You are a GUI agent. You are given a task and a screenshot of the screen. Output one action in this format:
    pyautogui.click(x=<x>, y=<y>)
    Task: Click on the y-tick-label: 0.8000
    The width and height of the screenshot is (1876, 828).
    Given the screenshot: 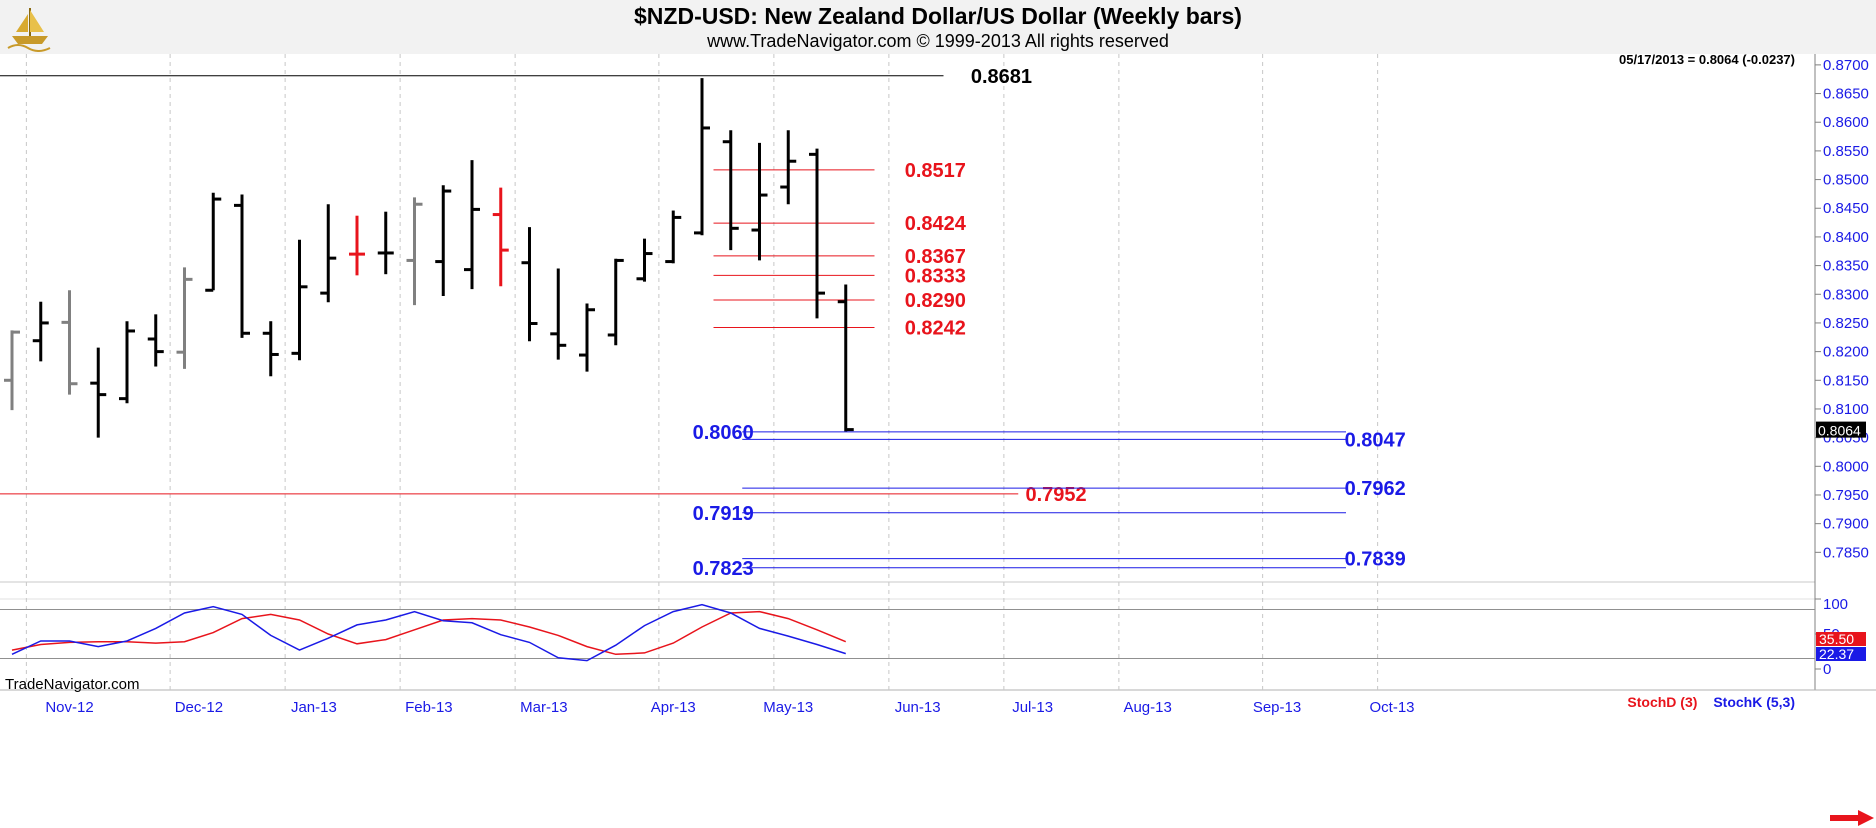 What is the action you would take?
    pyautogui.click(x=1846, y=466)
    